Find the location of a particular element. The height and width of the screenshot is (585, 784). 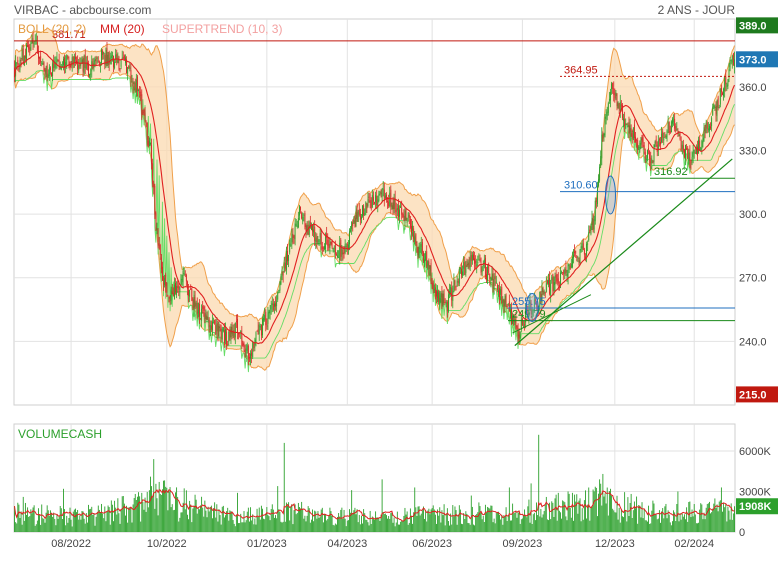

x-tick-label: 10/2022 is located at coordinates (167, 544).